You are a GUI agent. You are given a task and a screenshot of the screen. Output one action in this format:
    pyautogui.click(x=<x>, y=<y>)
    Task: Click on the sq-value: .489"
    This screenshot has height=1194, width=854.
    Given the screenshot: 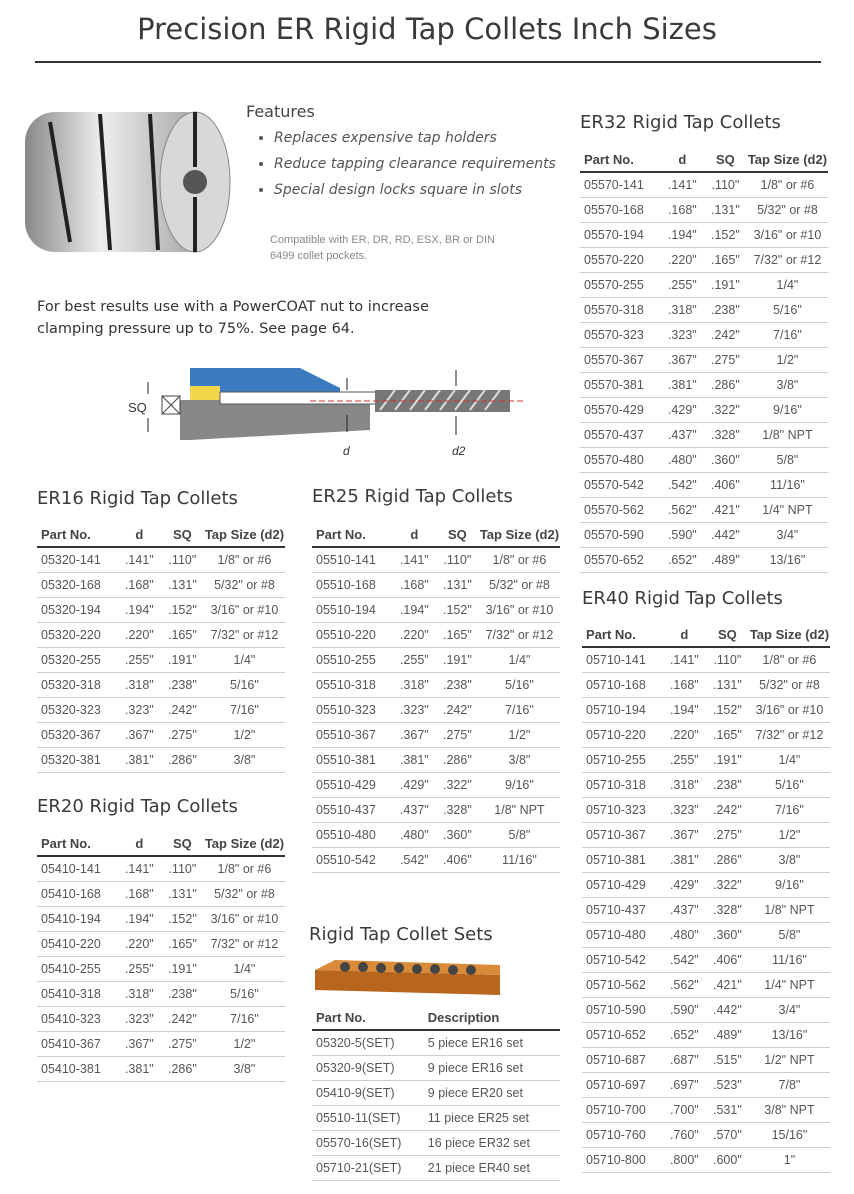 What is the action you would take?
    pyautogui.click(x=725, y=560)
    